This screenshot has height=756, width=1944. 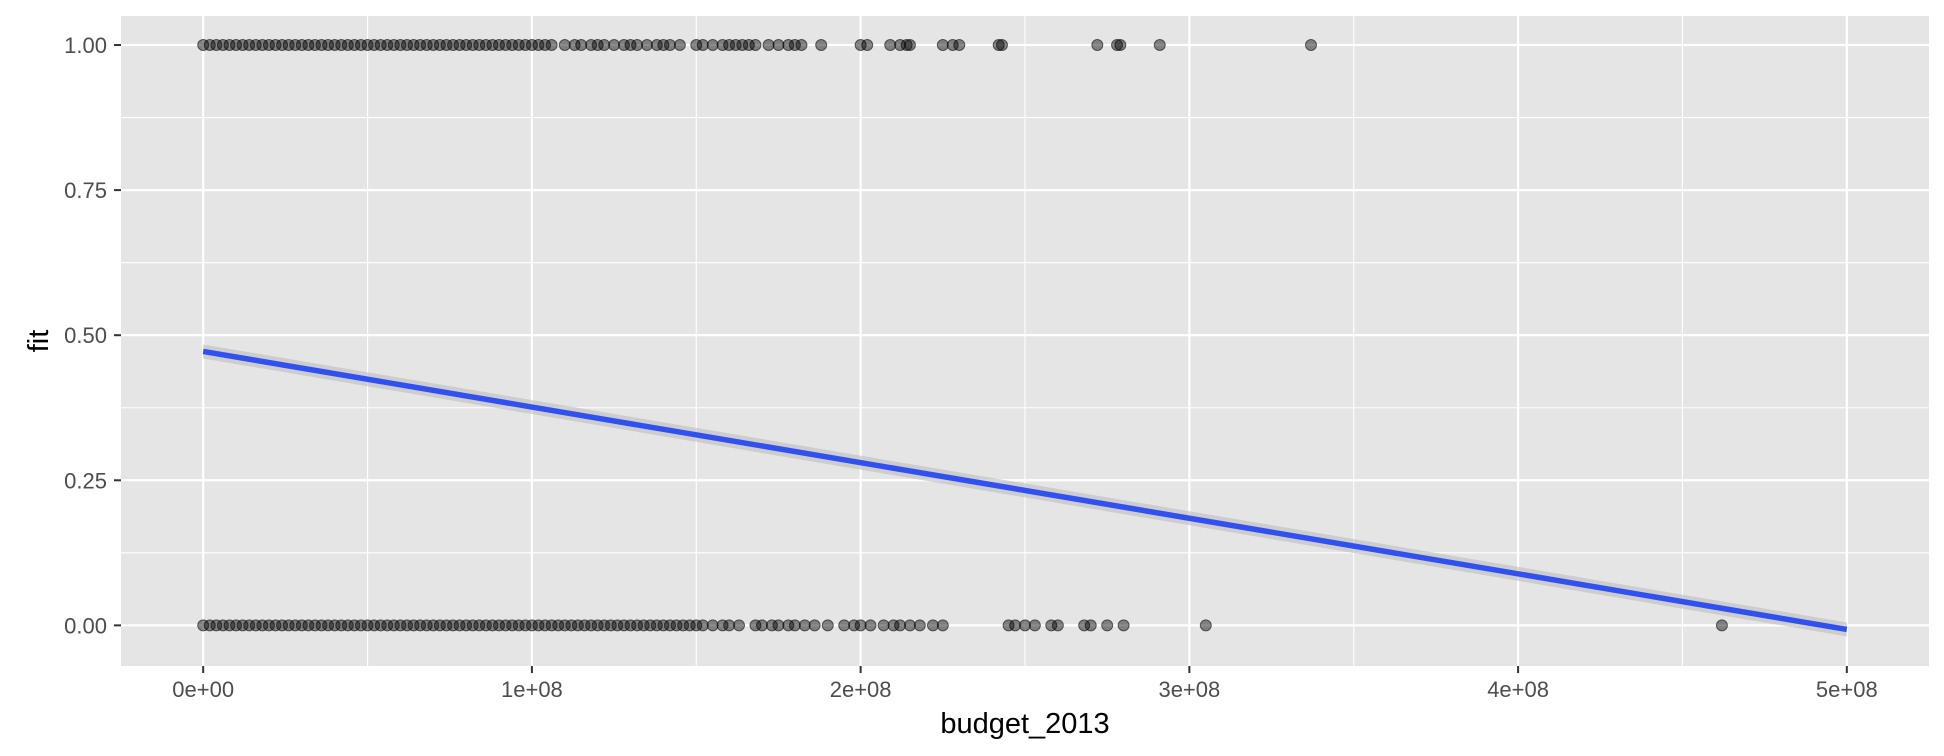 What do you see at coordinates (85, 625) in the screenshot?
I see `y-tick-label: 0.00` at bounding box center [85, 625].